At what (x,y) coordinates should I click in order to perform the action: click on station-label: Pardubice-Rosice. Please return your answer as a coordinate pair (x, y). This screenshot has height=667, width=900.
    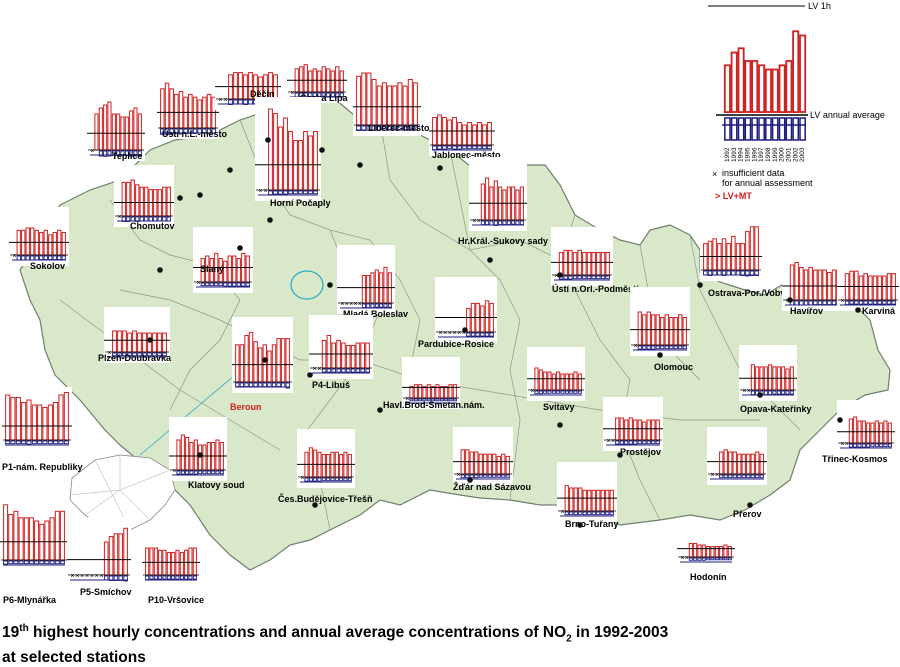
    Looking at the image, I should click on (456, 344).